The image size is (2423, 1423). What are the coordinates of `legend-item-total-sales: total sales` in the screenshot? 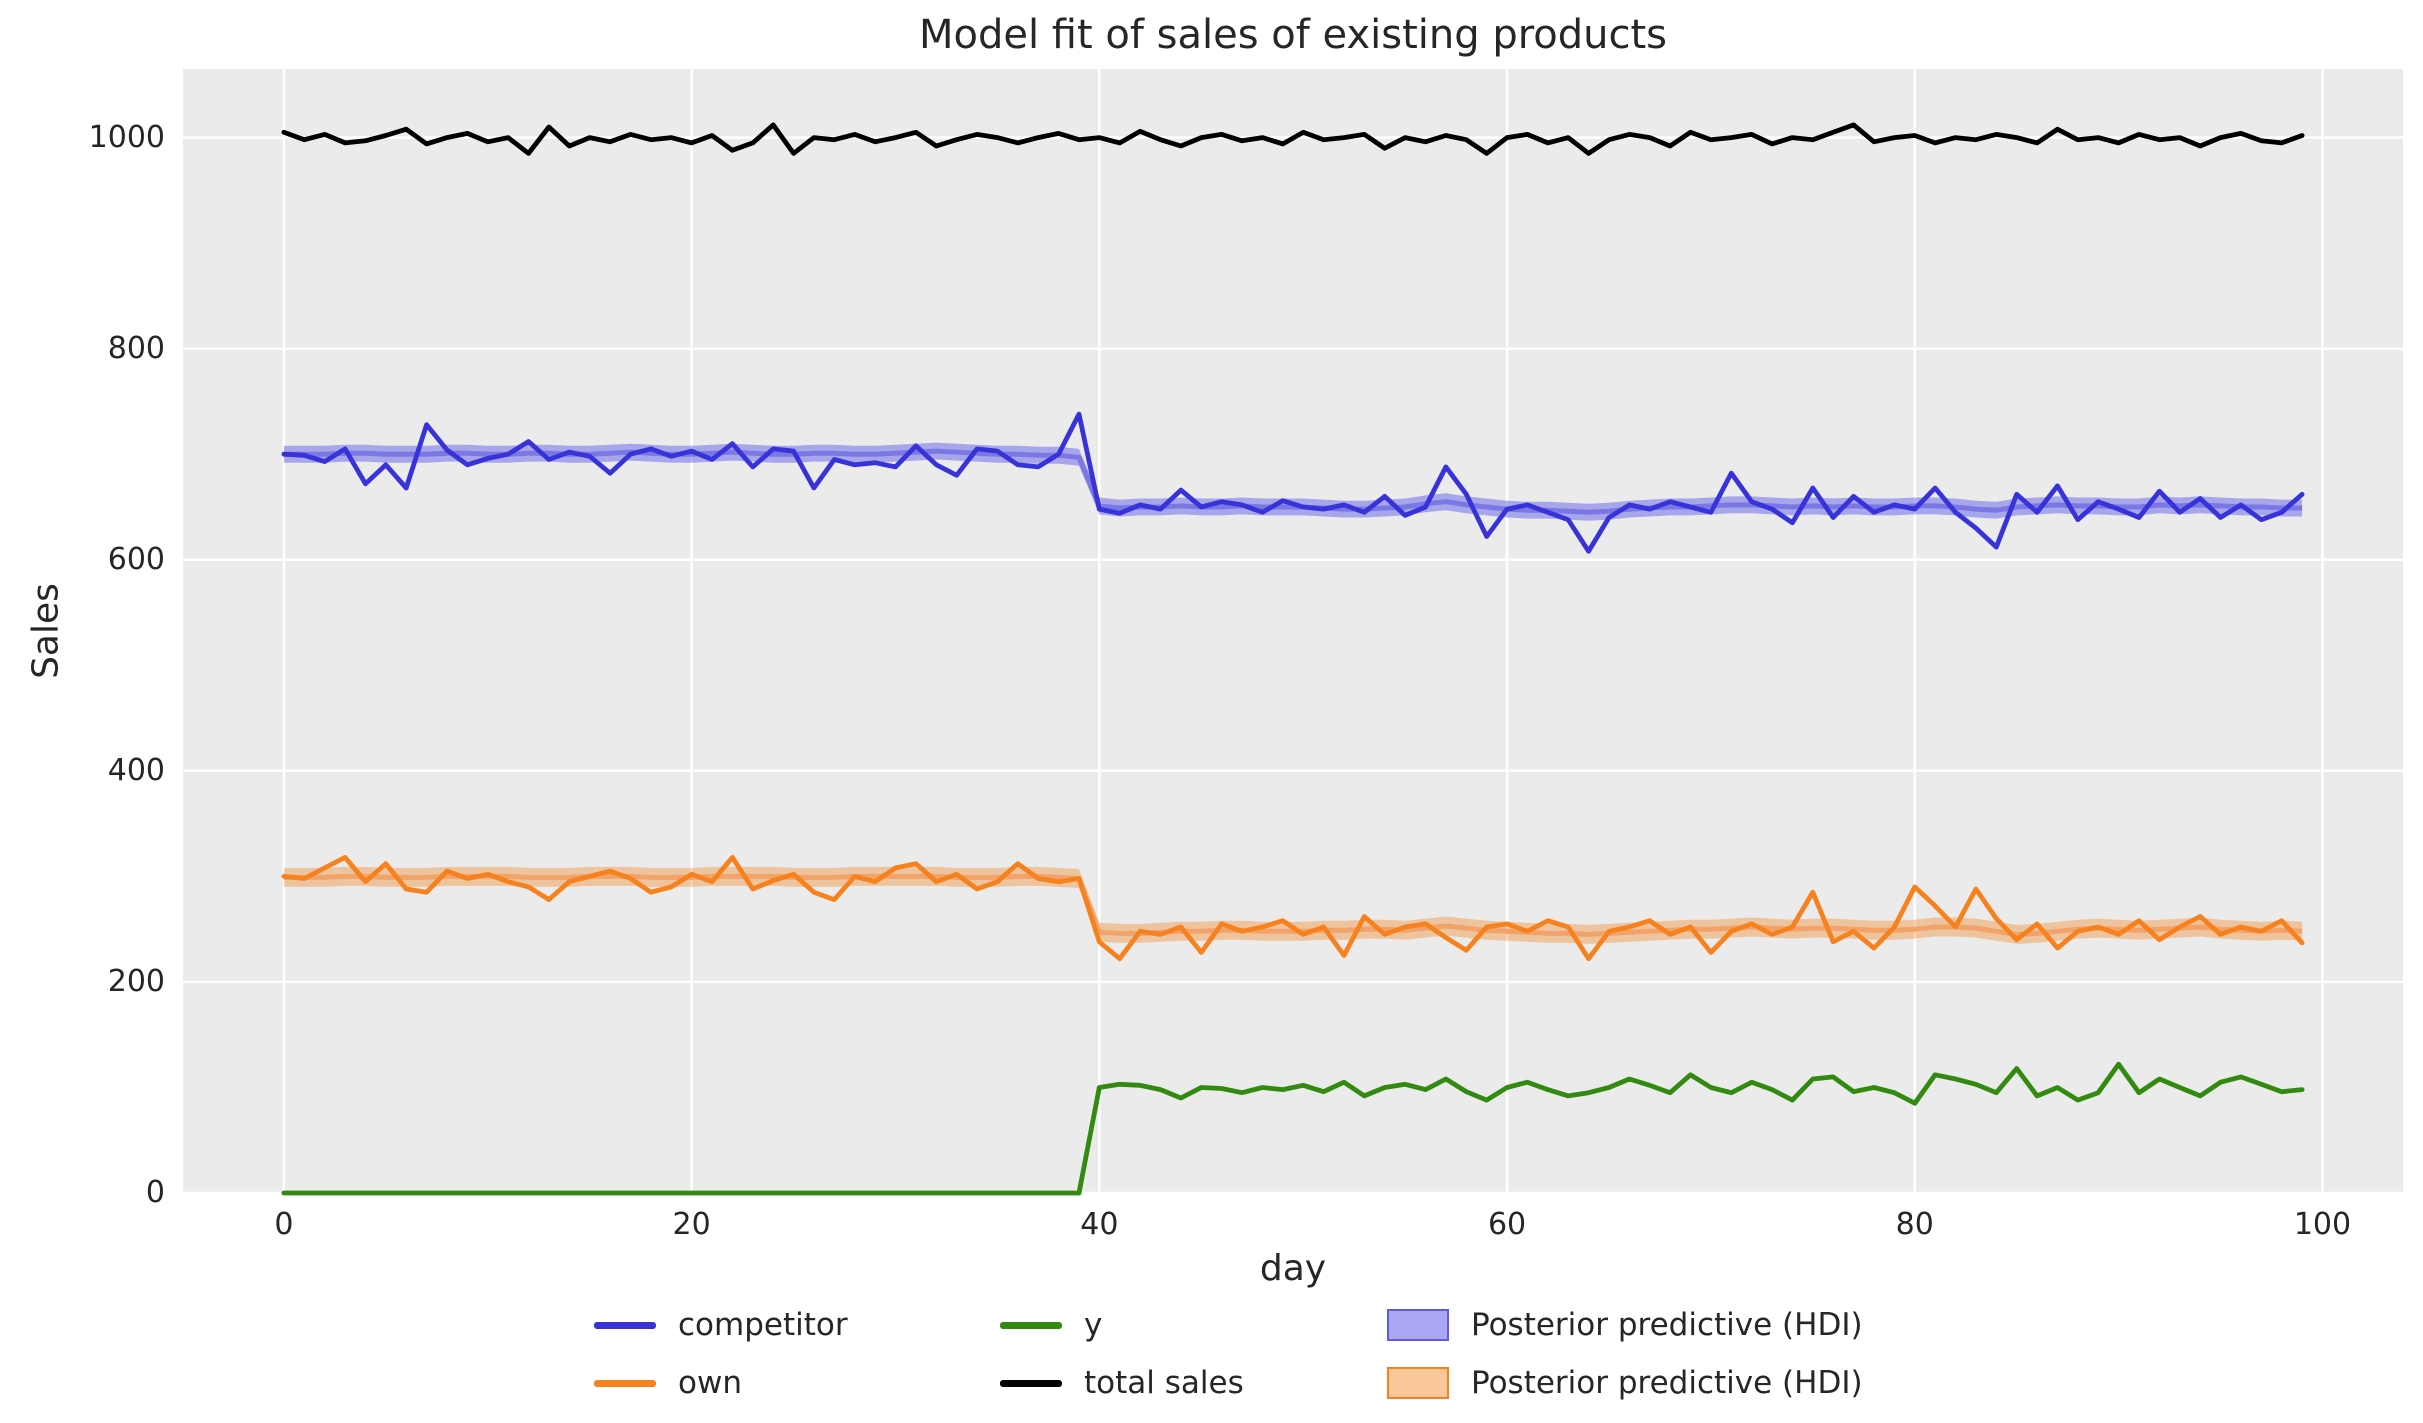 It's located at (1122, 1383).